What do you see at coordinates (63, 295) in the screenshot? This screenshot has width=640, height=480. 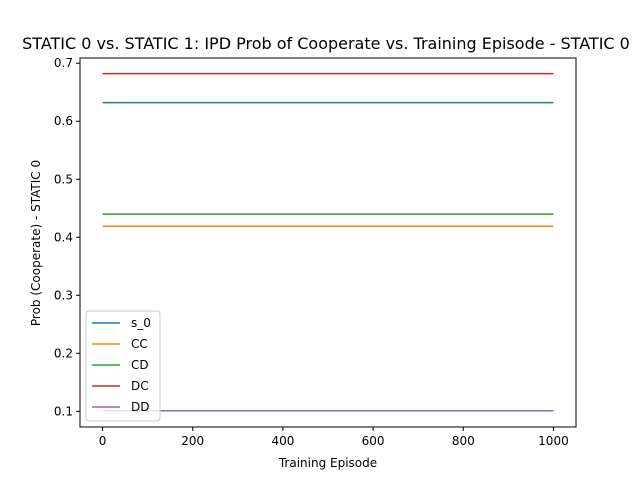 I see `y-tick-label: 0.3` at bounding box center [63, 295].